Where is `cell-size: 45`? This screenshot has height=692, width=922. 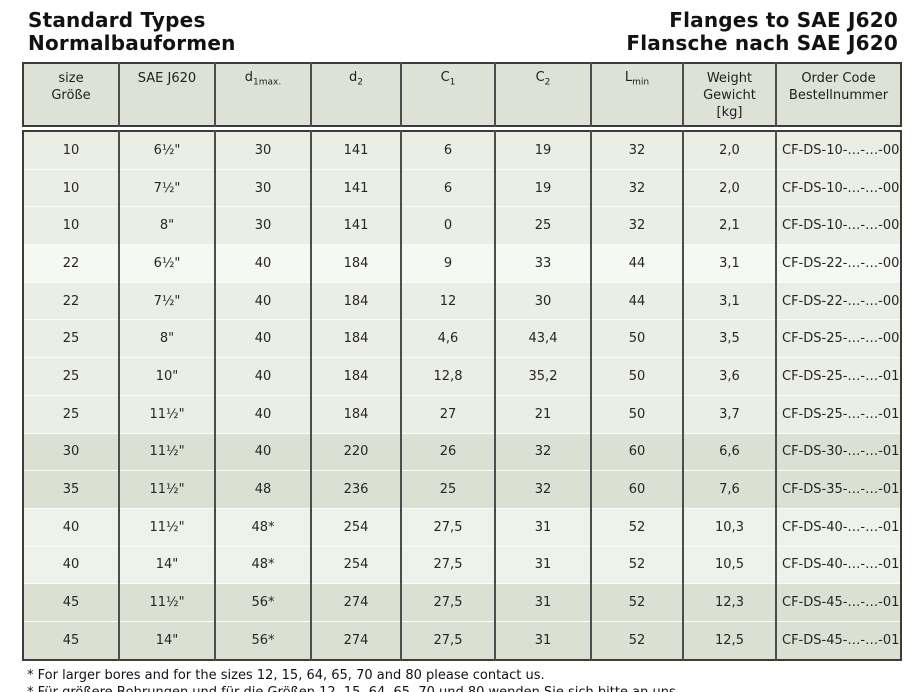 cell-size: 45 is located at coordinates (71, 602).